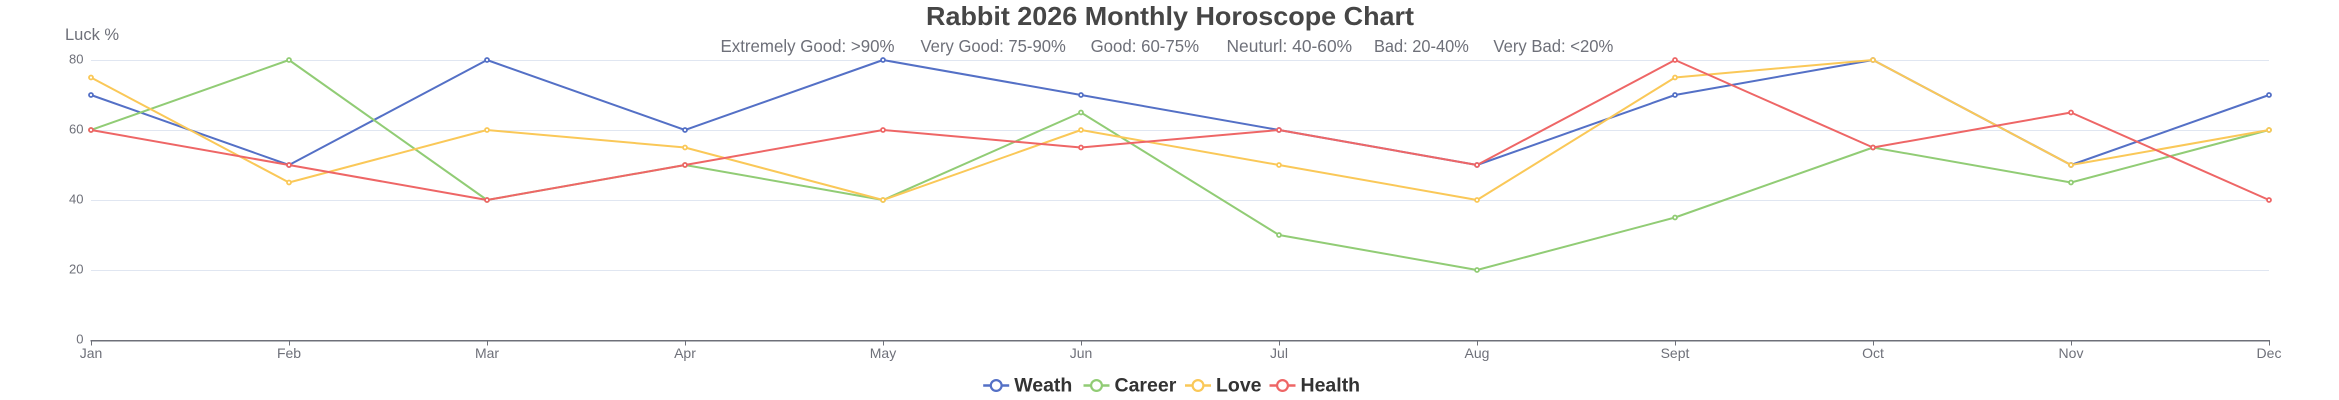 The image size is (2339, 400). I want to click on svg-text: 0, so click(79, 339).